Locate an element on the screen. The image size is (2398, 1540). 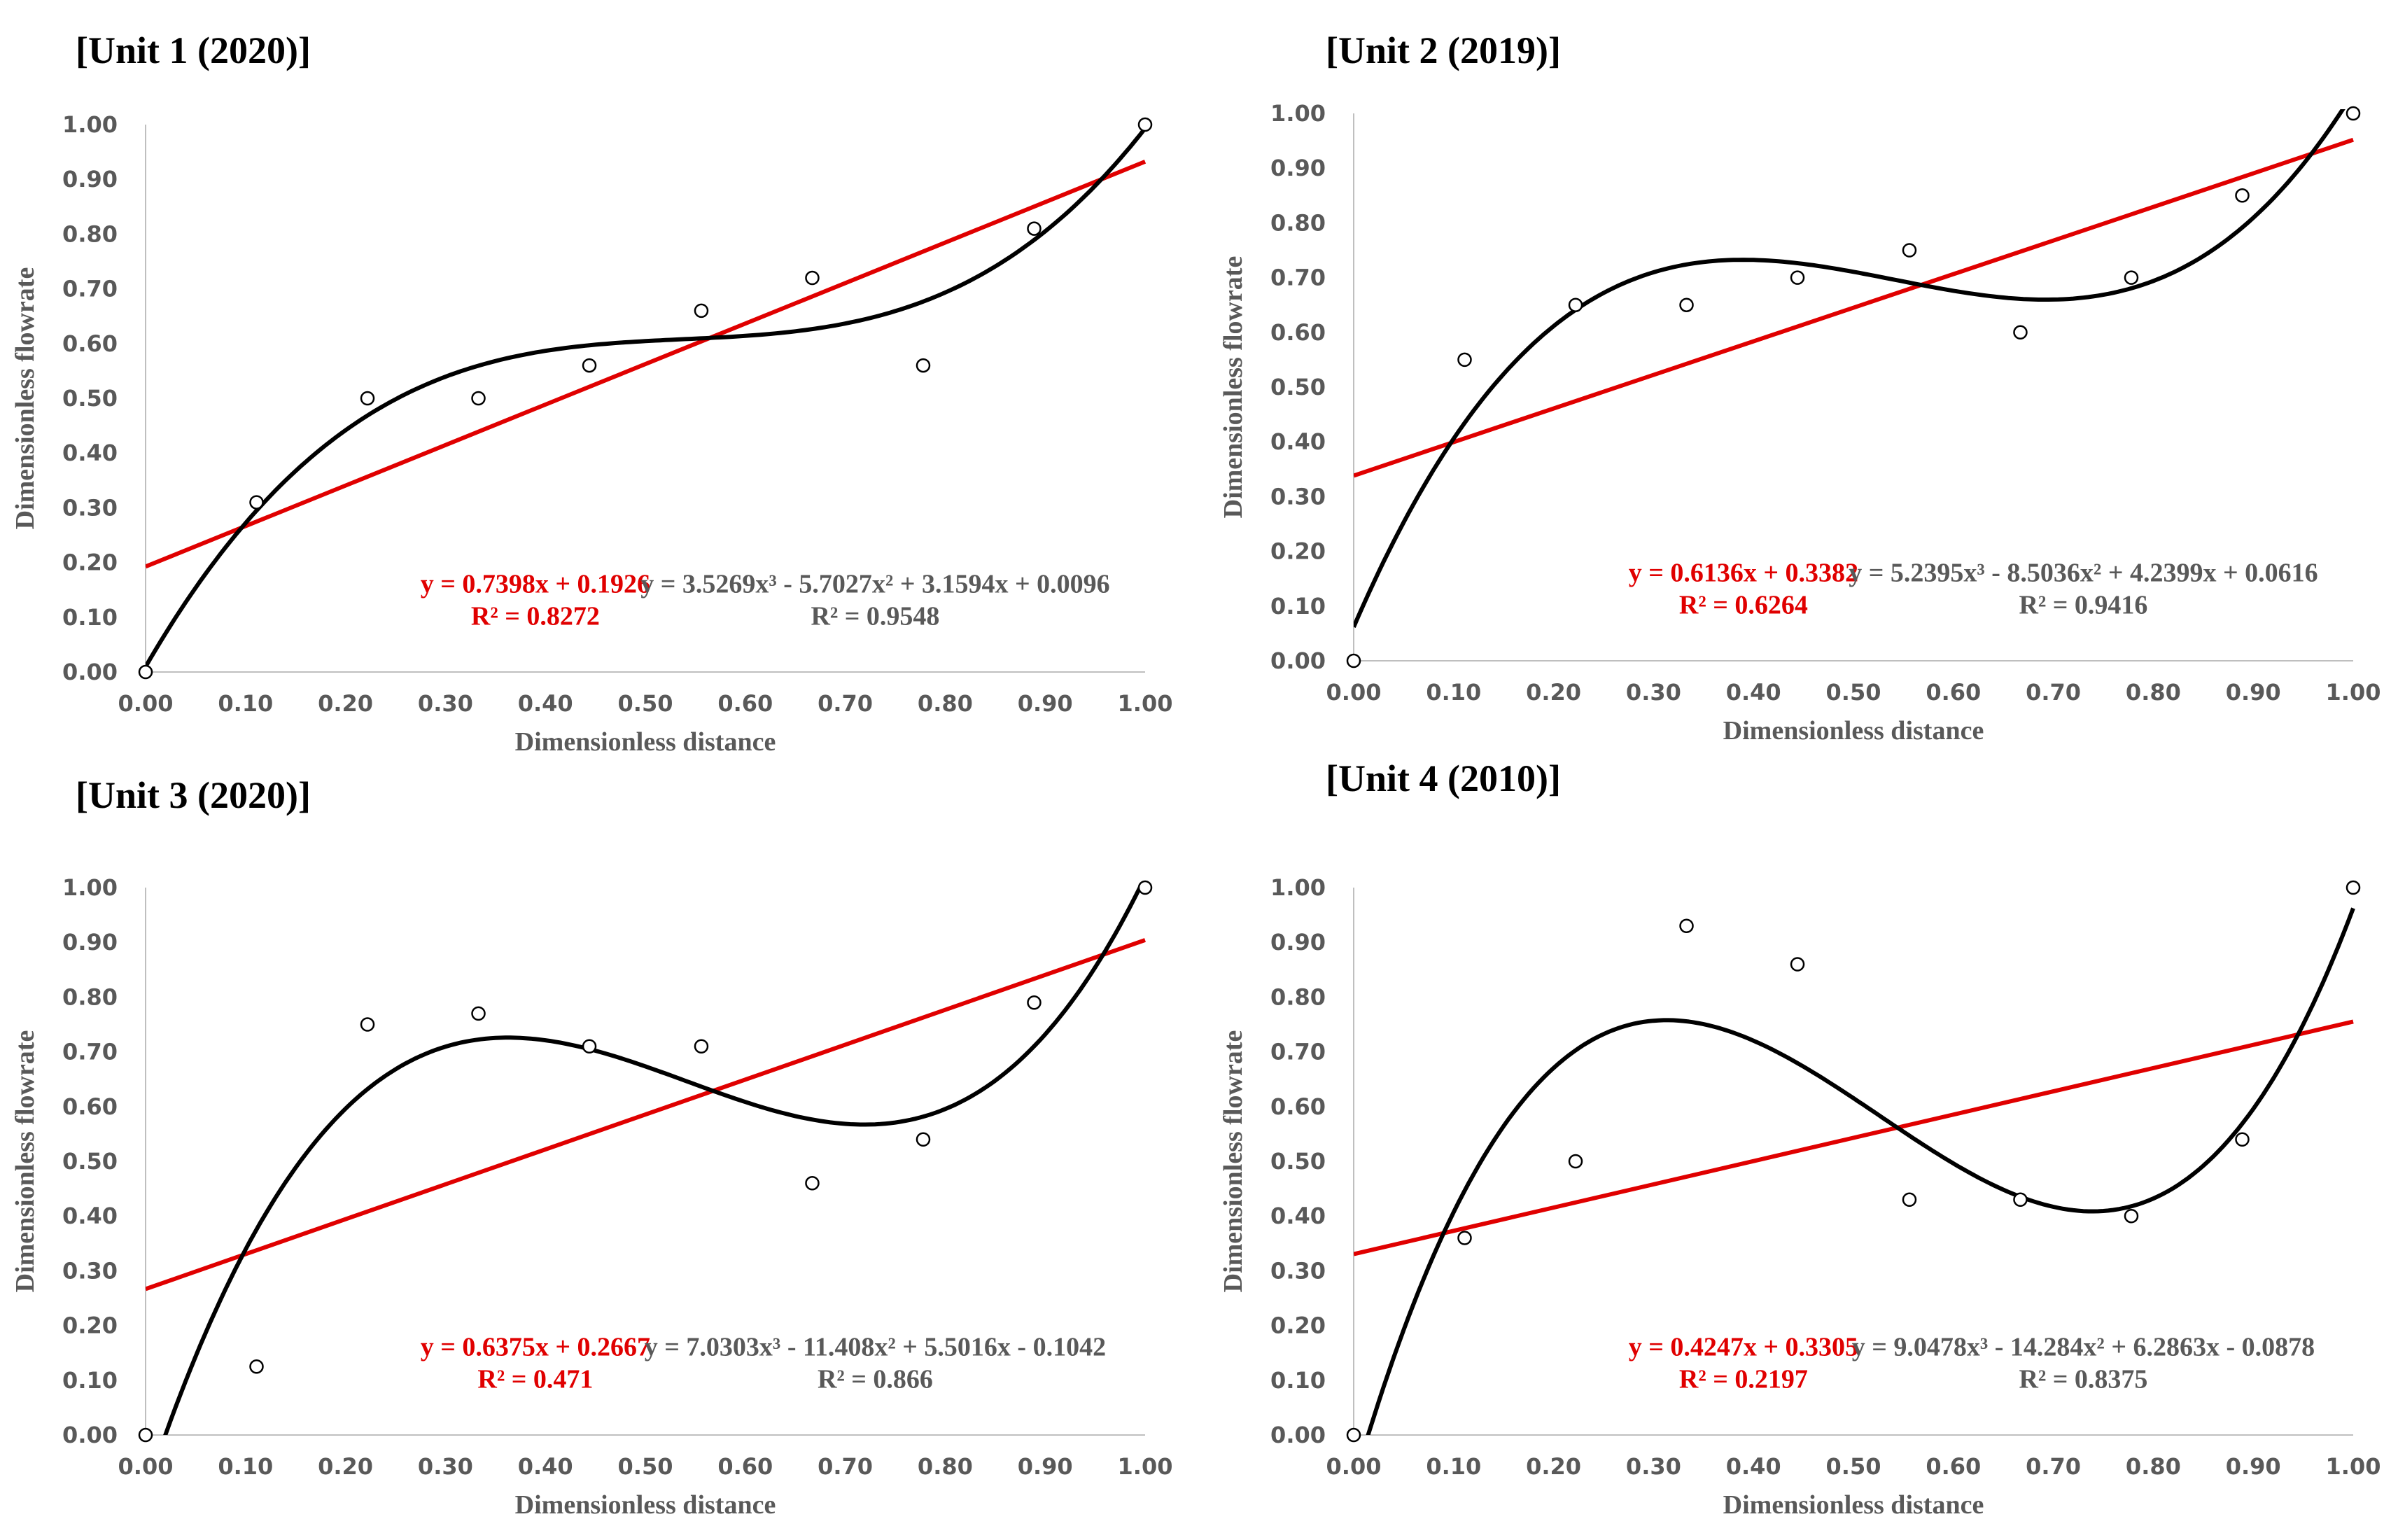
linear-fit-r2: R² = 0.2197 is located at coordinates (1743, 1379).